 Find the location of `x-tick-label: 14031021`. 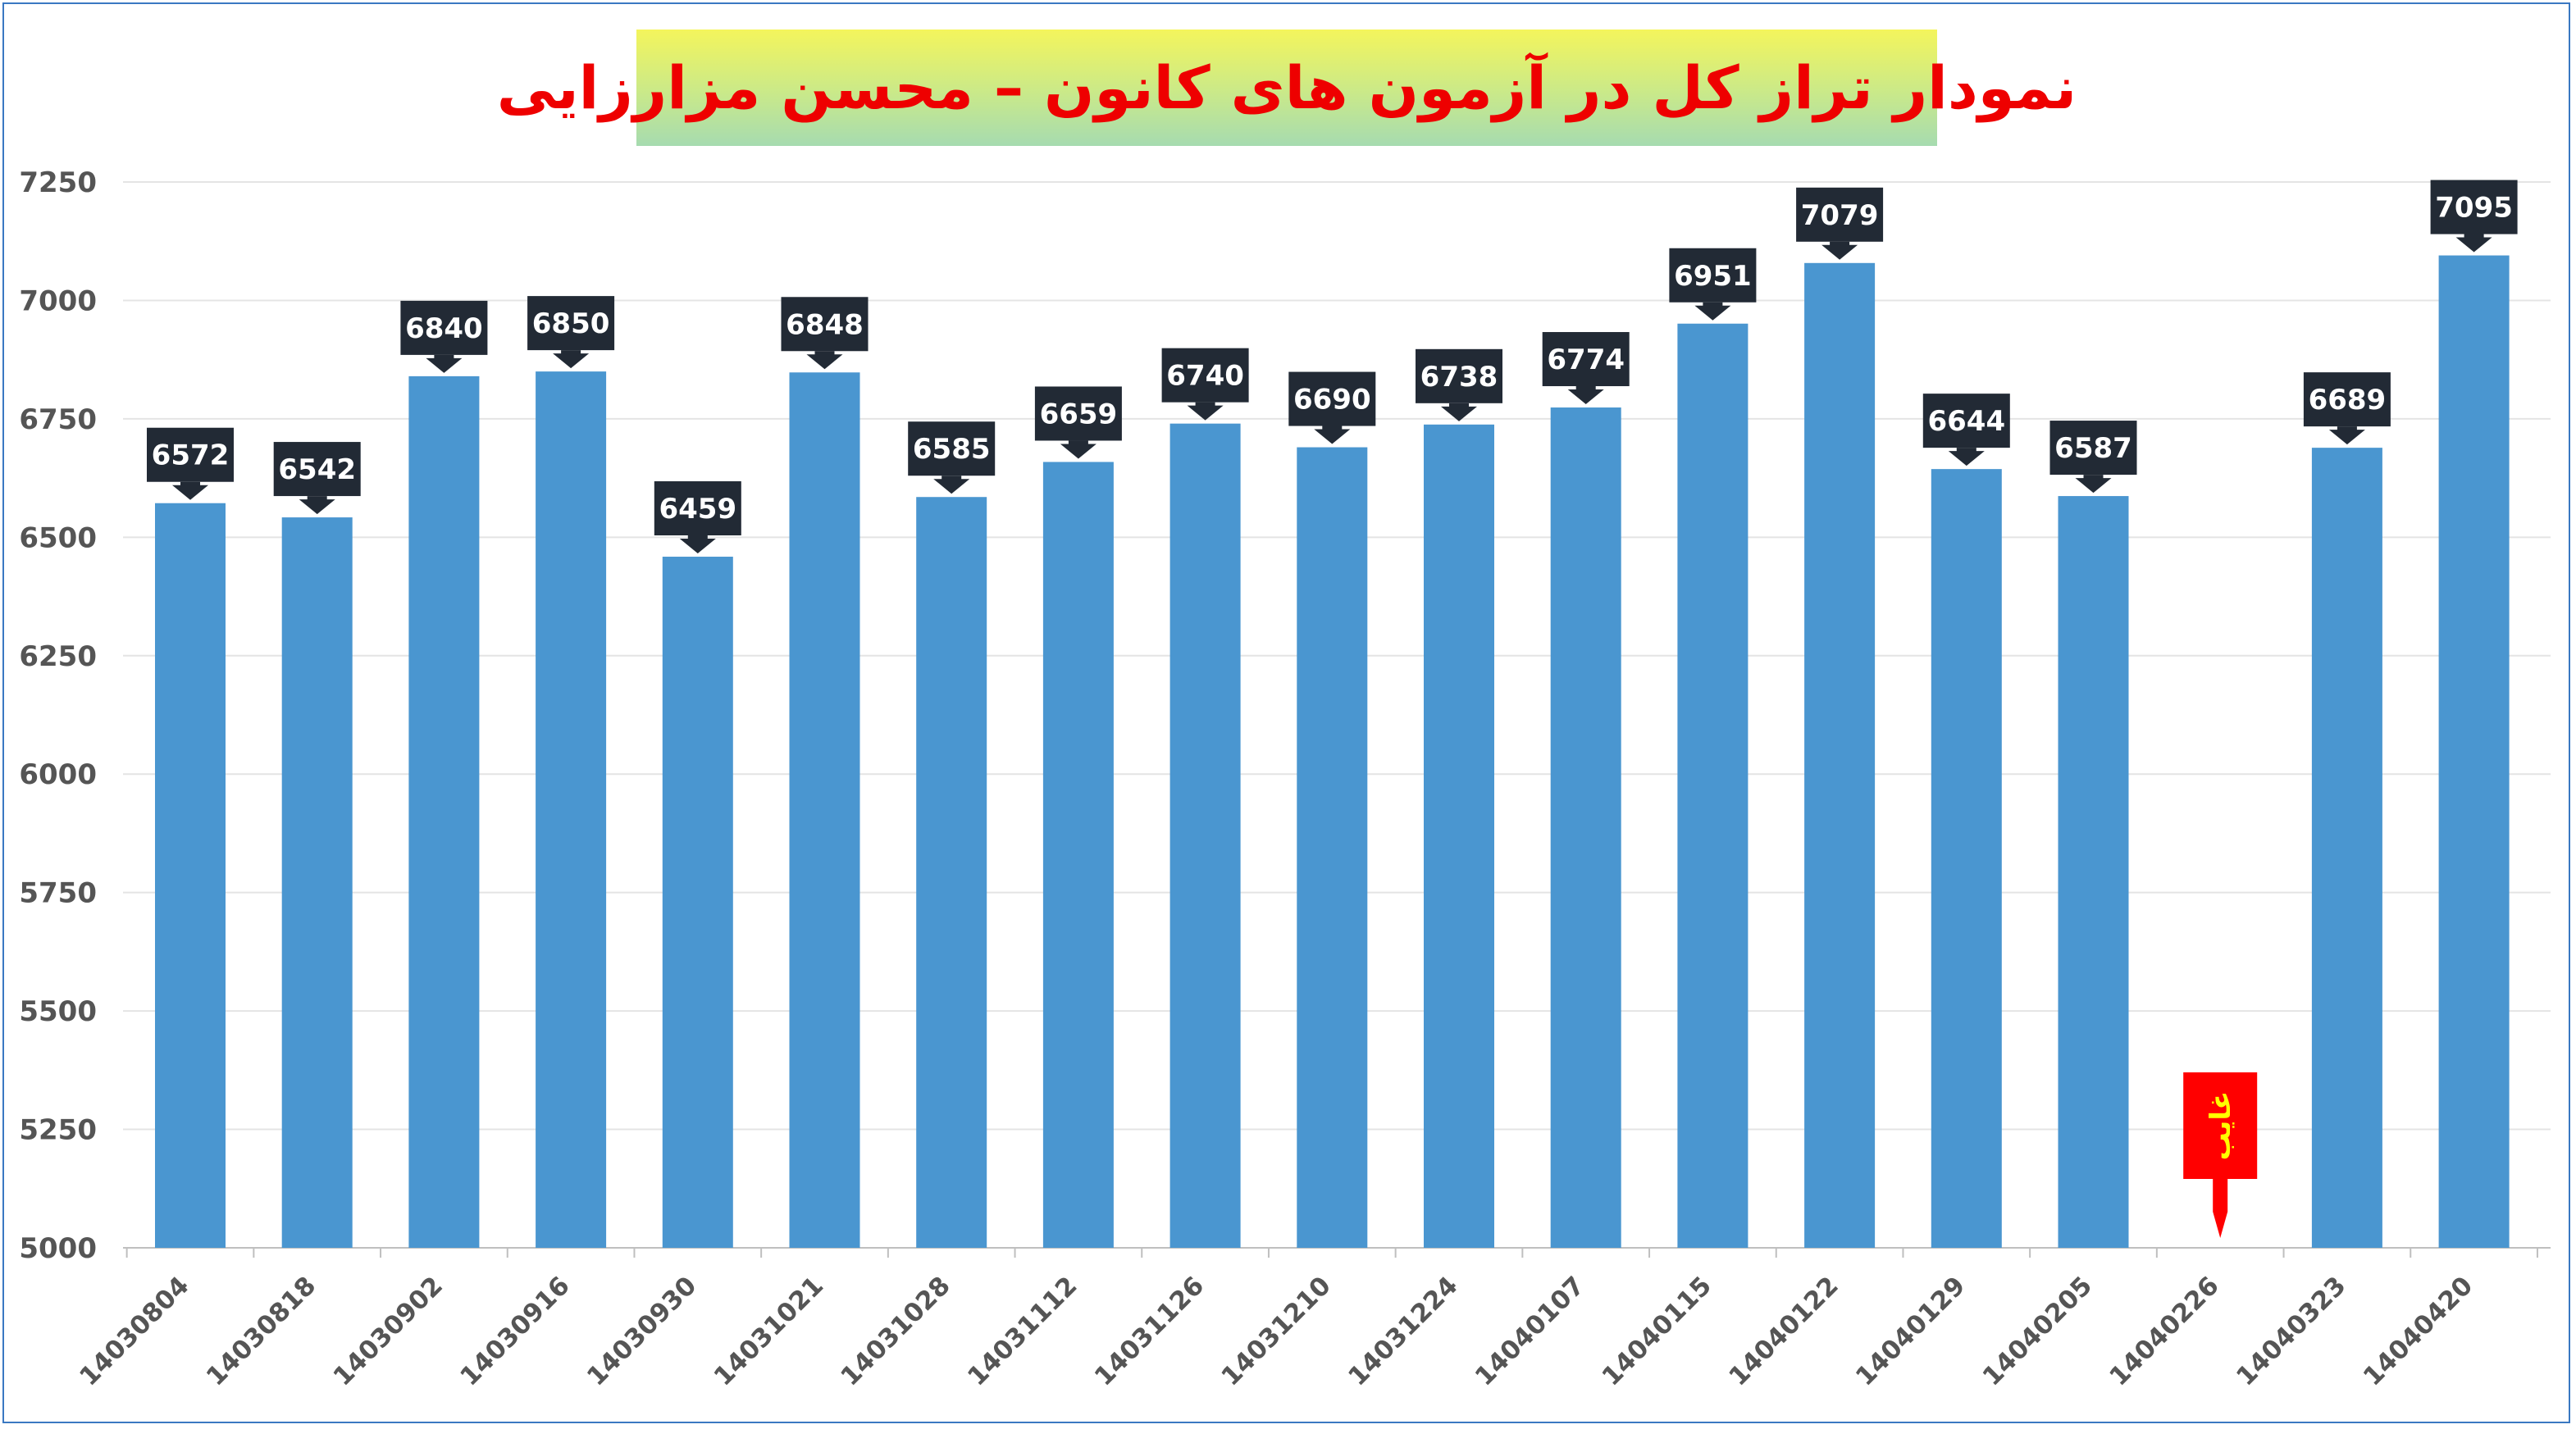

x-tick-label: 14031021 is located at coordinates (769, 1331).